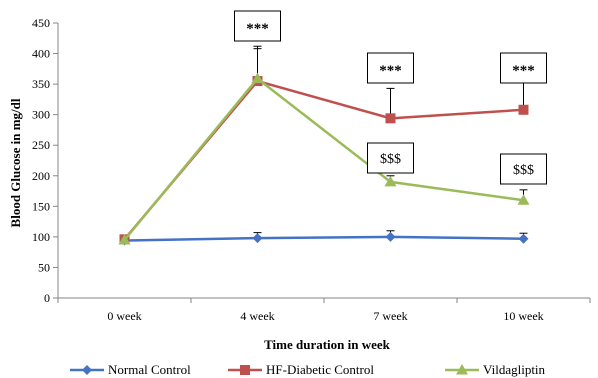 Image resolution: width=598 pixels, height=378 pixels. What do you see at coordinates (257, 316) in the screenshot?
I see `x-tick-label: 4 week` at bounding box center [257, 316].